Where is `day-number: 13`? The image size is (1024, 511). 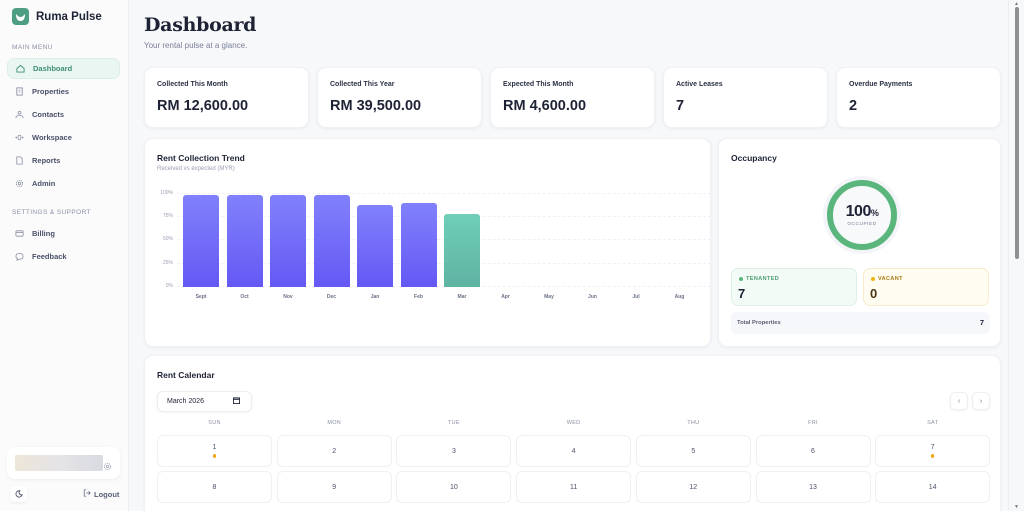 day-number: 13 is located at coordinates (813, 487).